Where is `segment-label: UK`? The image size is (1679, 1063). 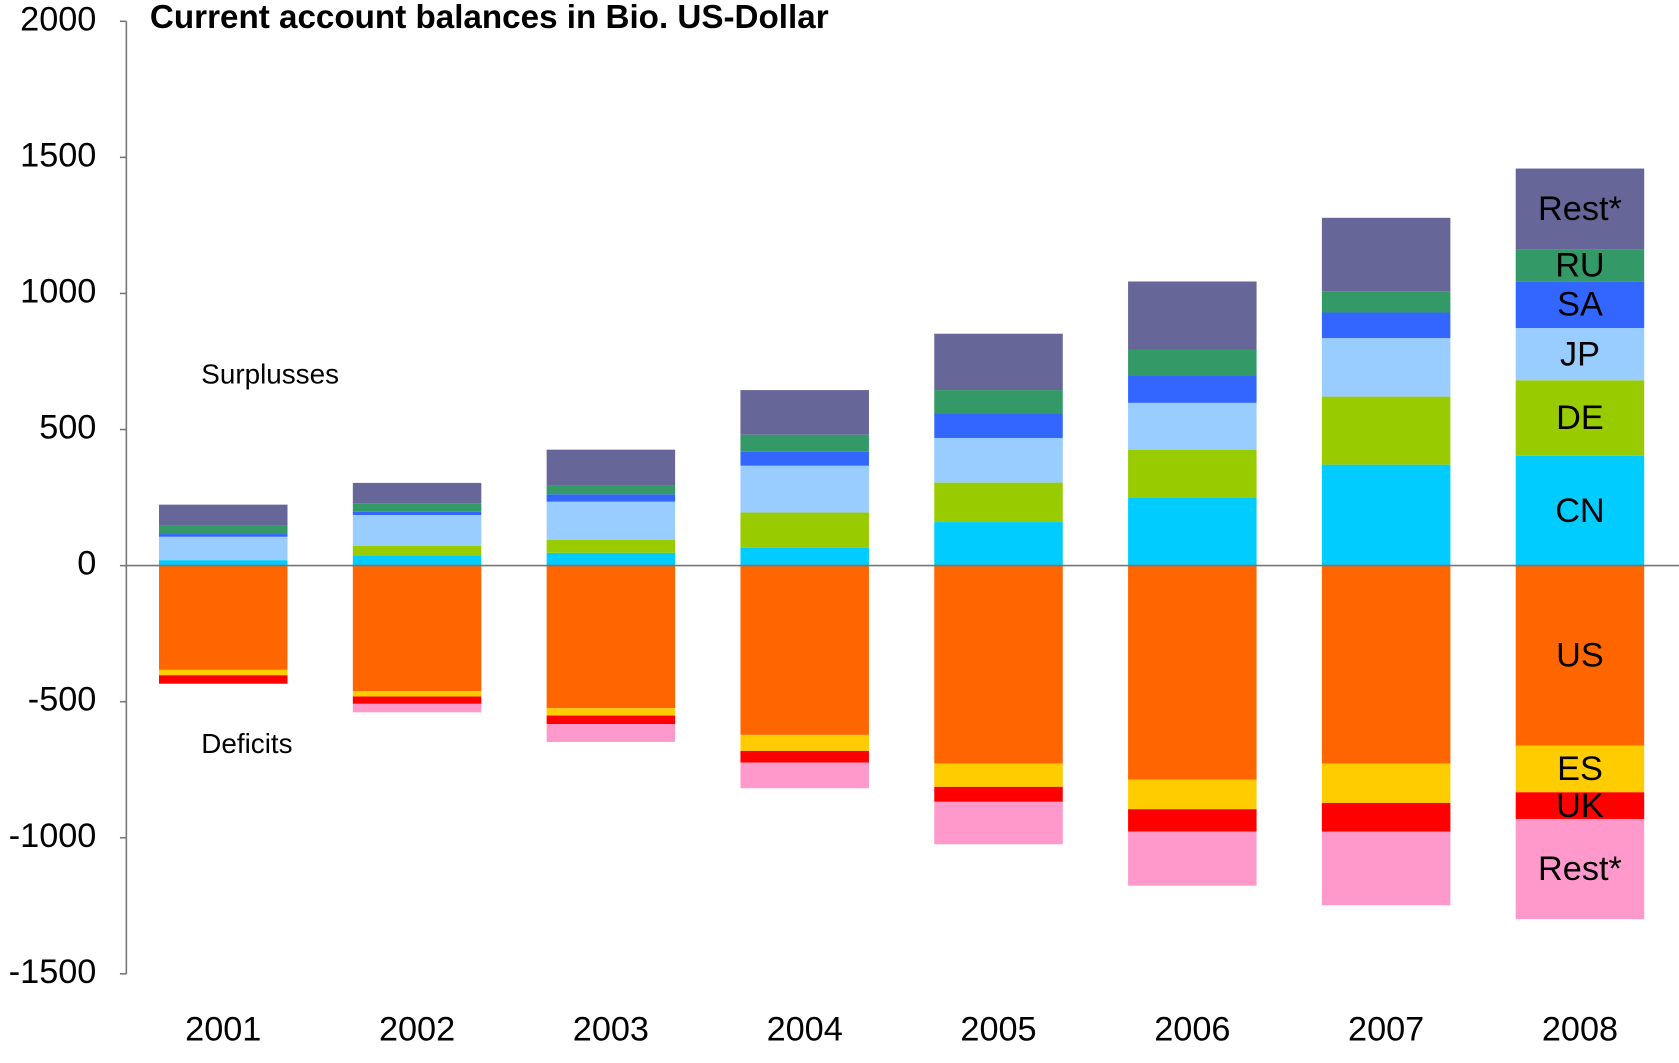 segment-label: UK is located at coordinates (1580, 806).